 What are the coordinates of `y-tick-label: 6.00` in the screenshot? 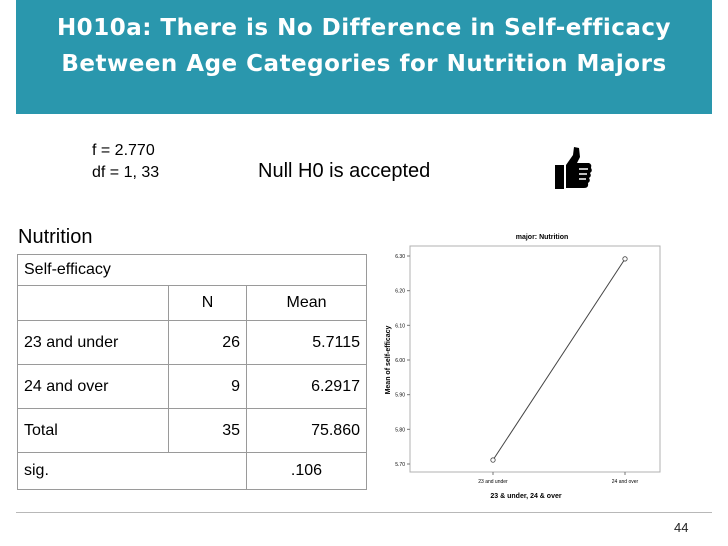 It's located at (400, 361).